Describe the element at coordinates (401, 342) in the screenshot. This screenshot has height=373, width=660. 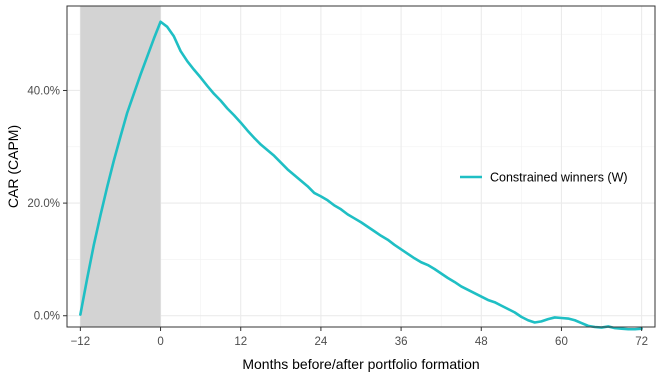
I see `x-tick-label: 36` at that location.